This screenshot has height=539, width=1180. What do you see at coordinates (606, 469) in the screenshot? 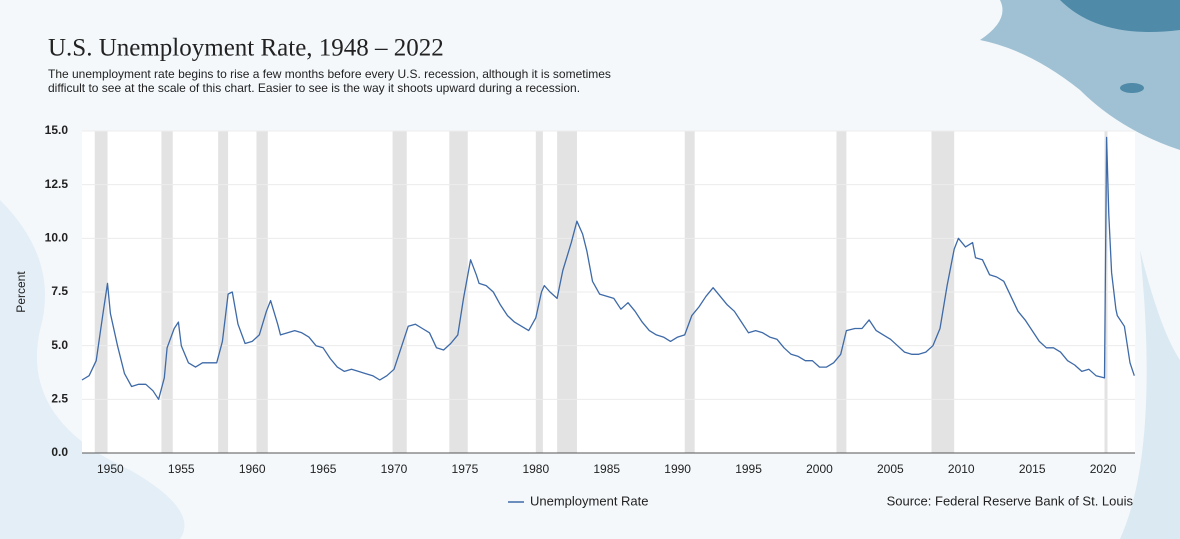
I see `x-tick-label: 1985` at bounding box center [606, 469].